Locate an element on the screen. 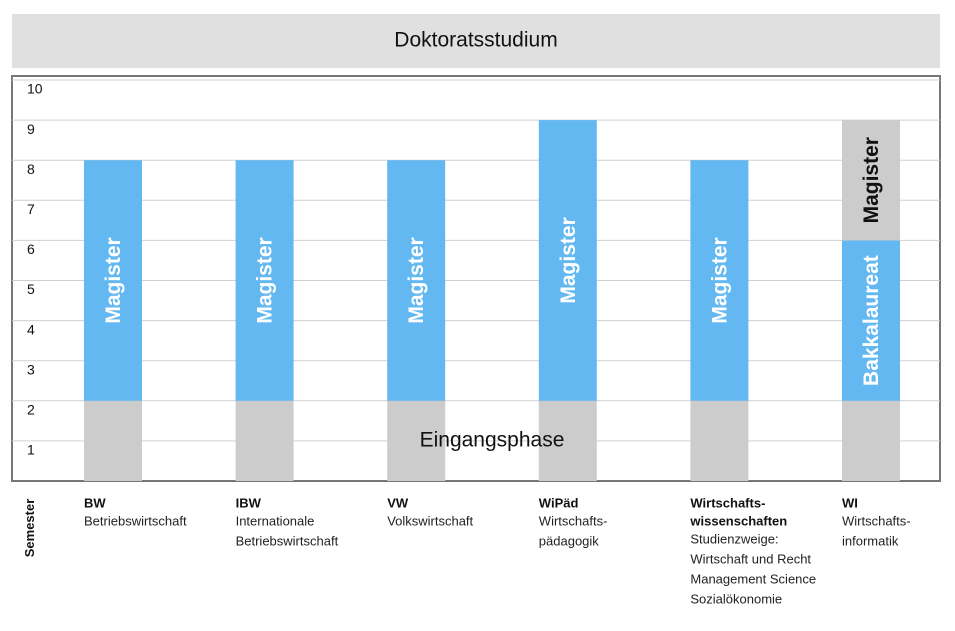 This screenshot has height=631, width=955. category-description: Volkswirtschaft is located at coordinates (430, 520).